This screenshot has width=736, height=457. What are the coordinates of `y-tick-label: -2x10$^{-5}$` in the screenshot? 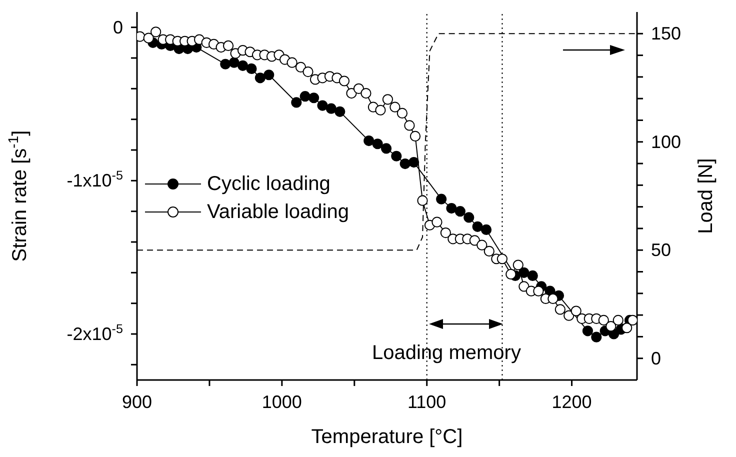 It's located at (94, 333).